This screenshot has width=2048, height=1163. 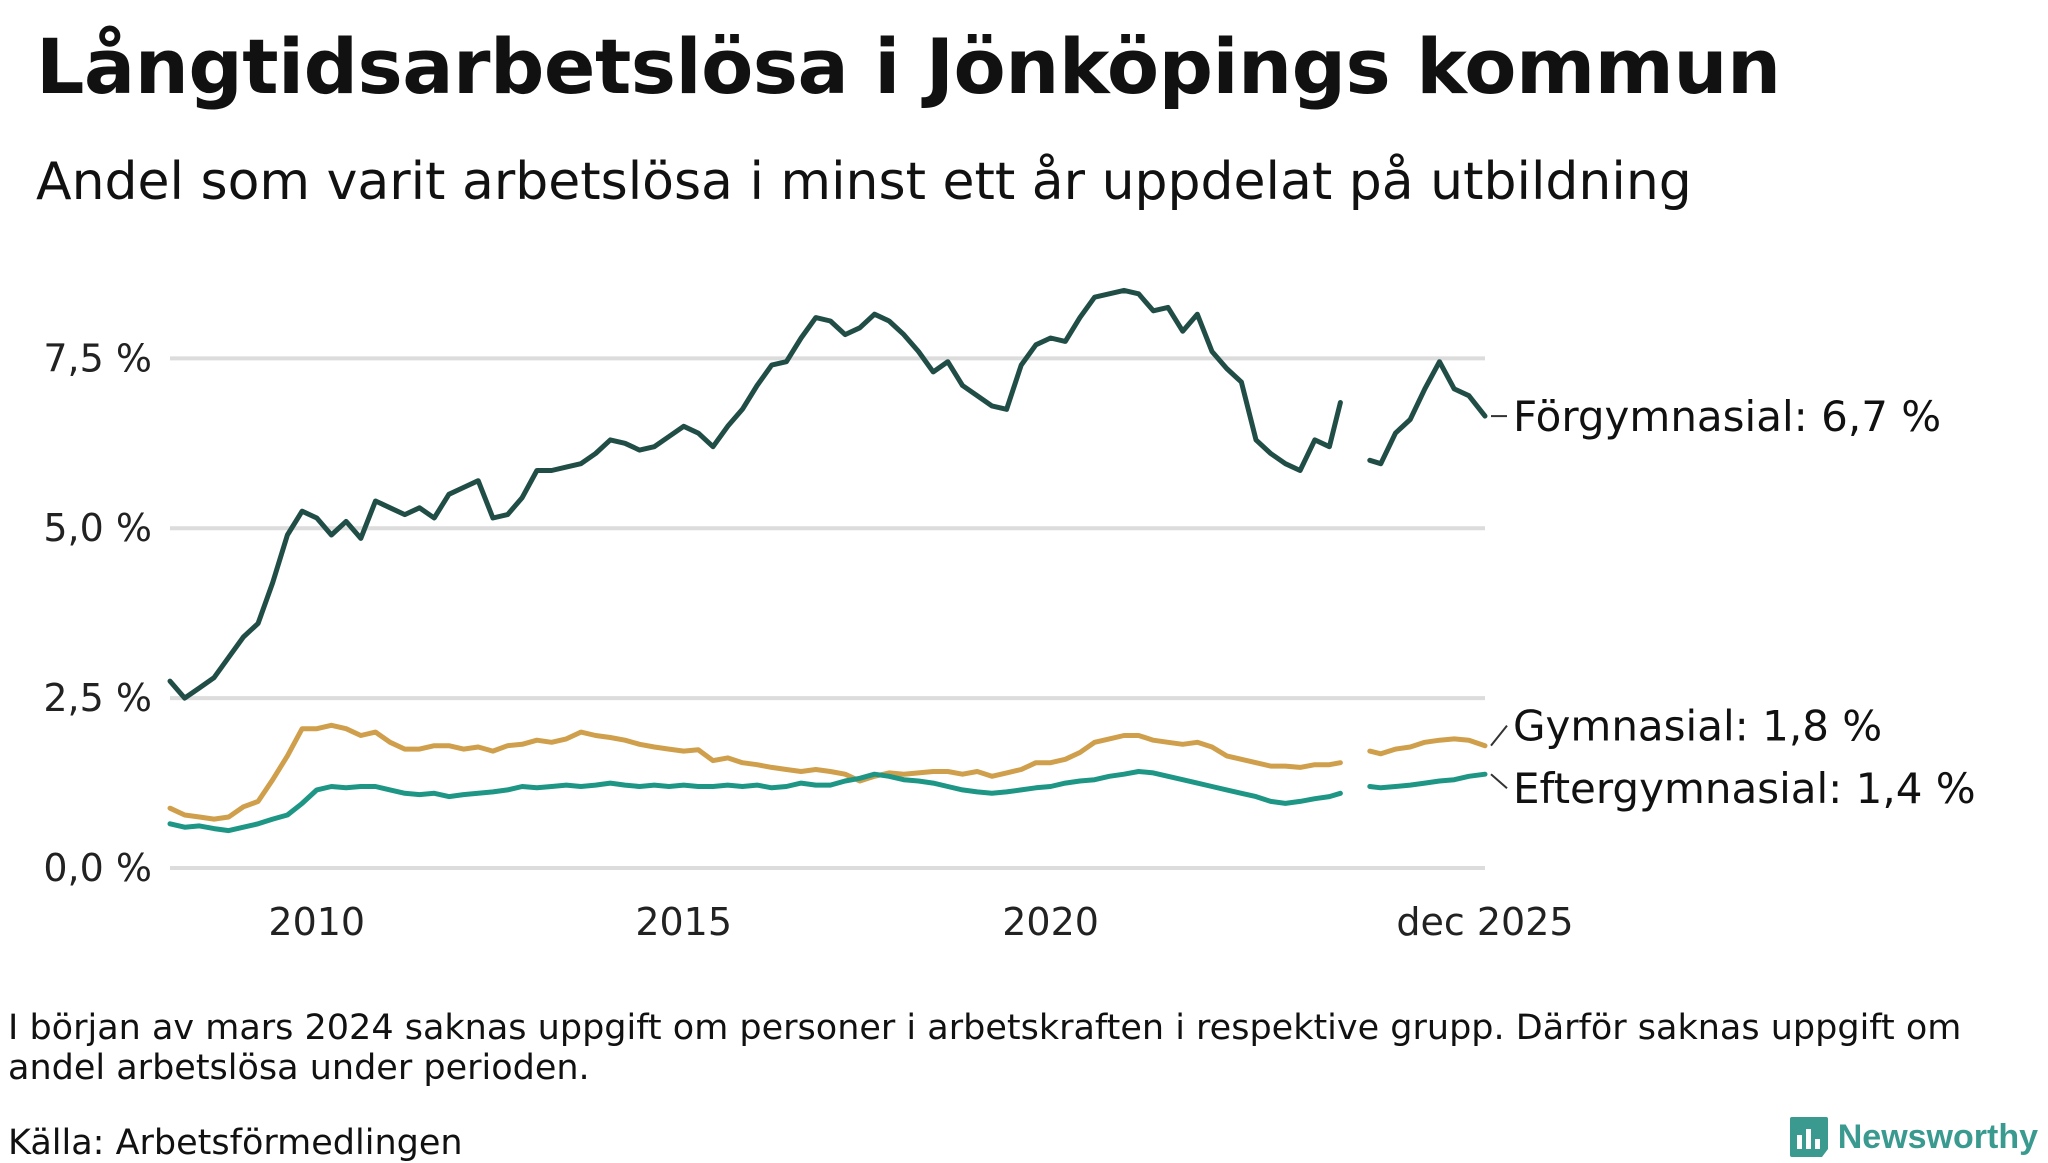 I want to click on y-tick-label: 7,5 %, so click(x=97, y=358).